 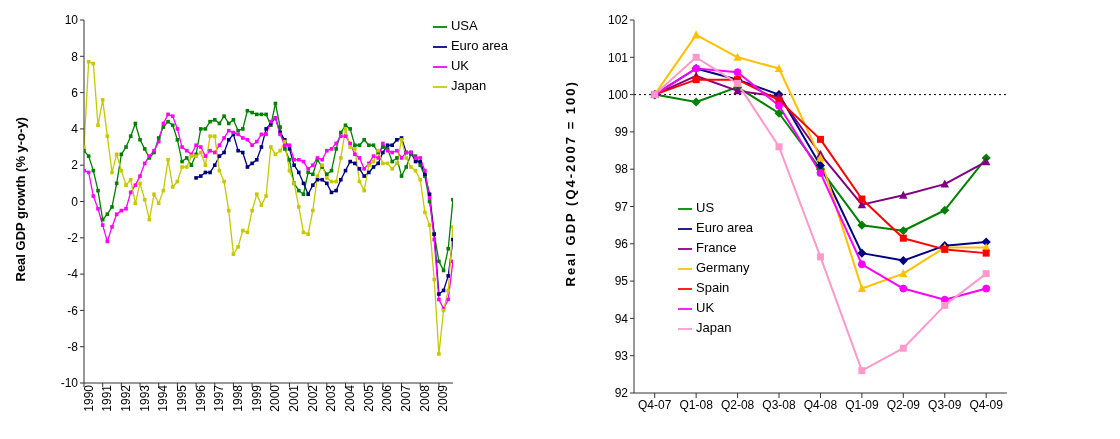 What do you see at coordinates (618, 20) in the screenshot?
I see `y-tick-label: 102` at bounding box center [618, 20].